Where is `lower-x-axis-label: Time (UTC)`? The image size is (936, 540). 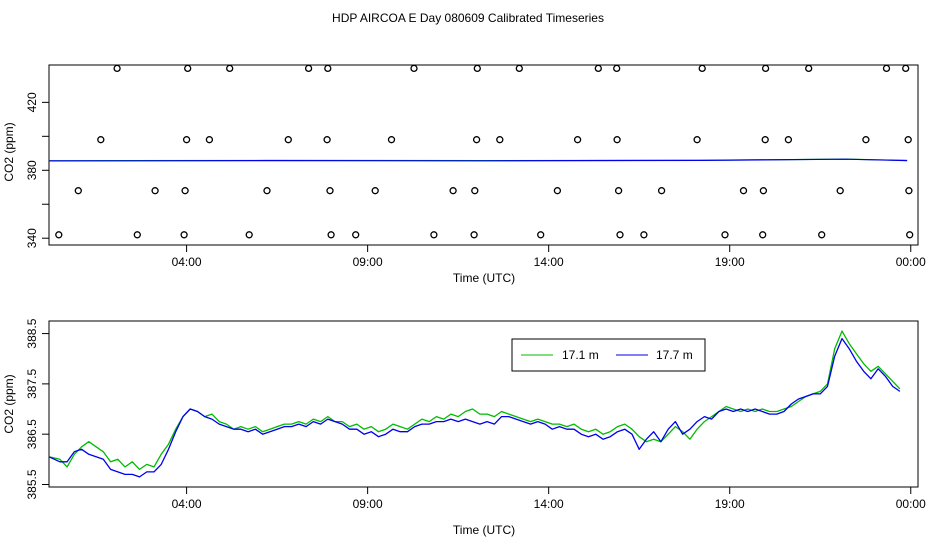
lower-x-axis-label: Time (UTC) is located at coordinates (484, 530).